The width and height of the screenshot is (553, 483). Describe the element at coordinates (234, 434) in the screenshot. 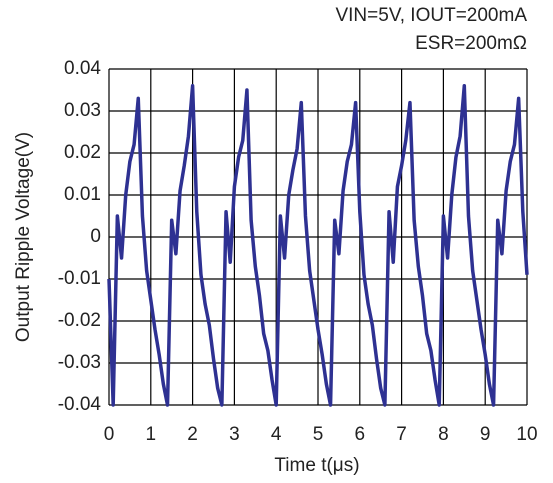

I see `x-tick-label: 3` at that location.